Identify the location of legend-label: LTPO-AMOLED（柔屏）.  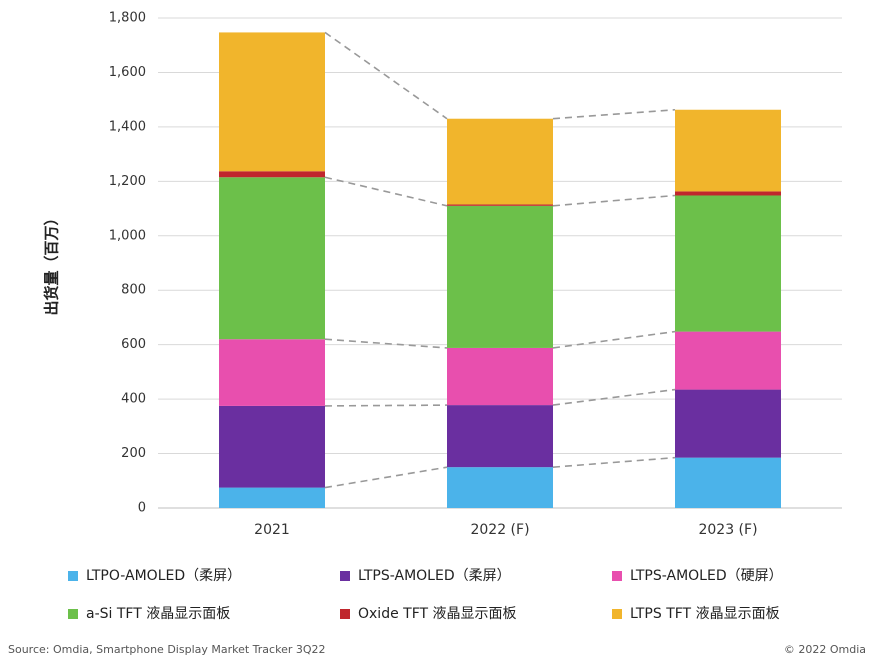
(163, 576).